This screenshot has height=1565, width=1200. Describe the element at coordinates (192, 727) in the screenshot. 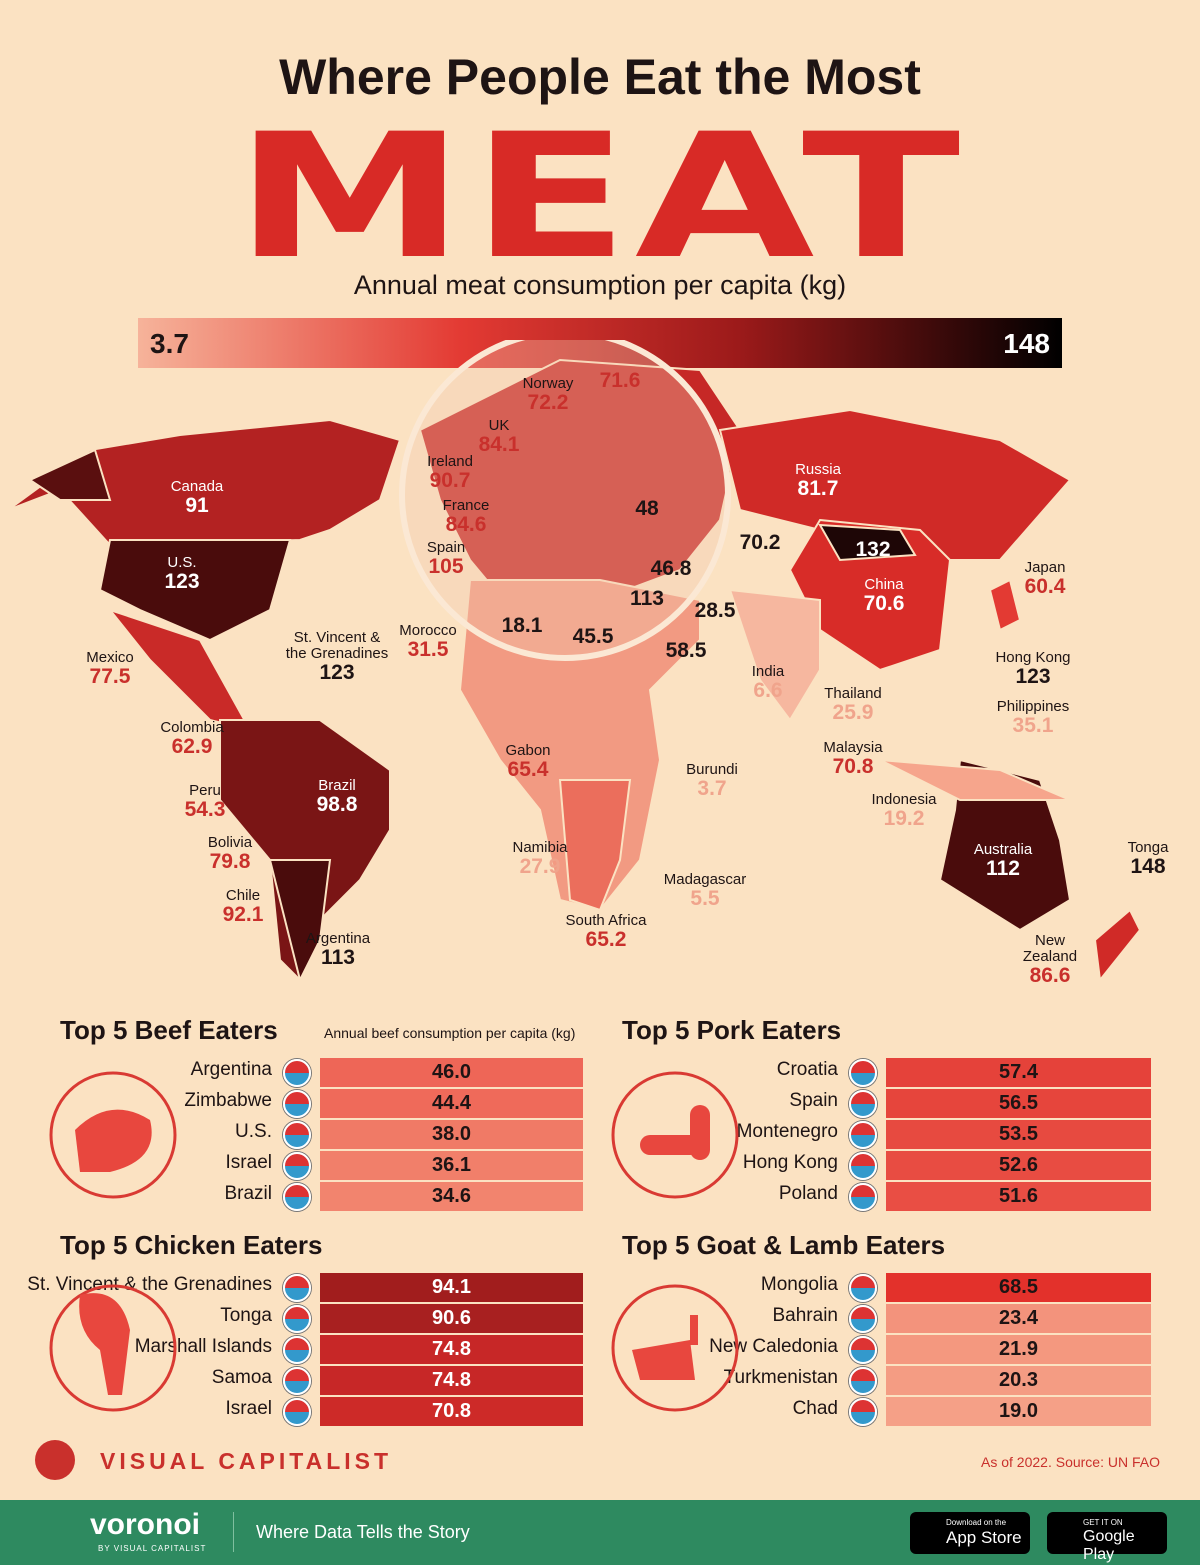

I see `country-name: Colombia` at that location.